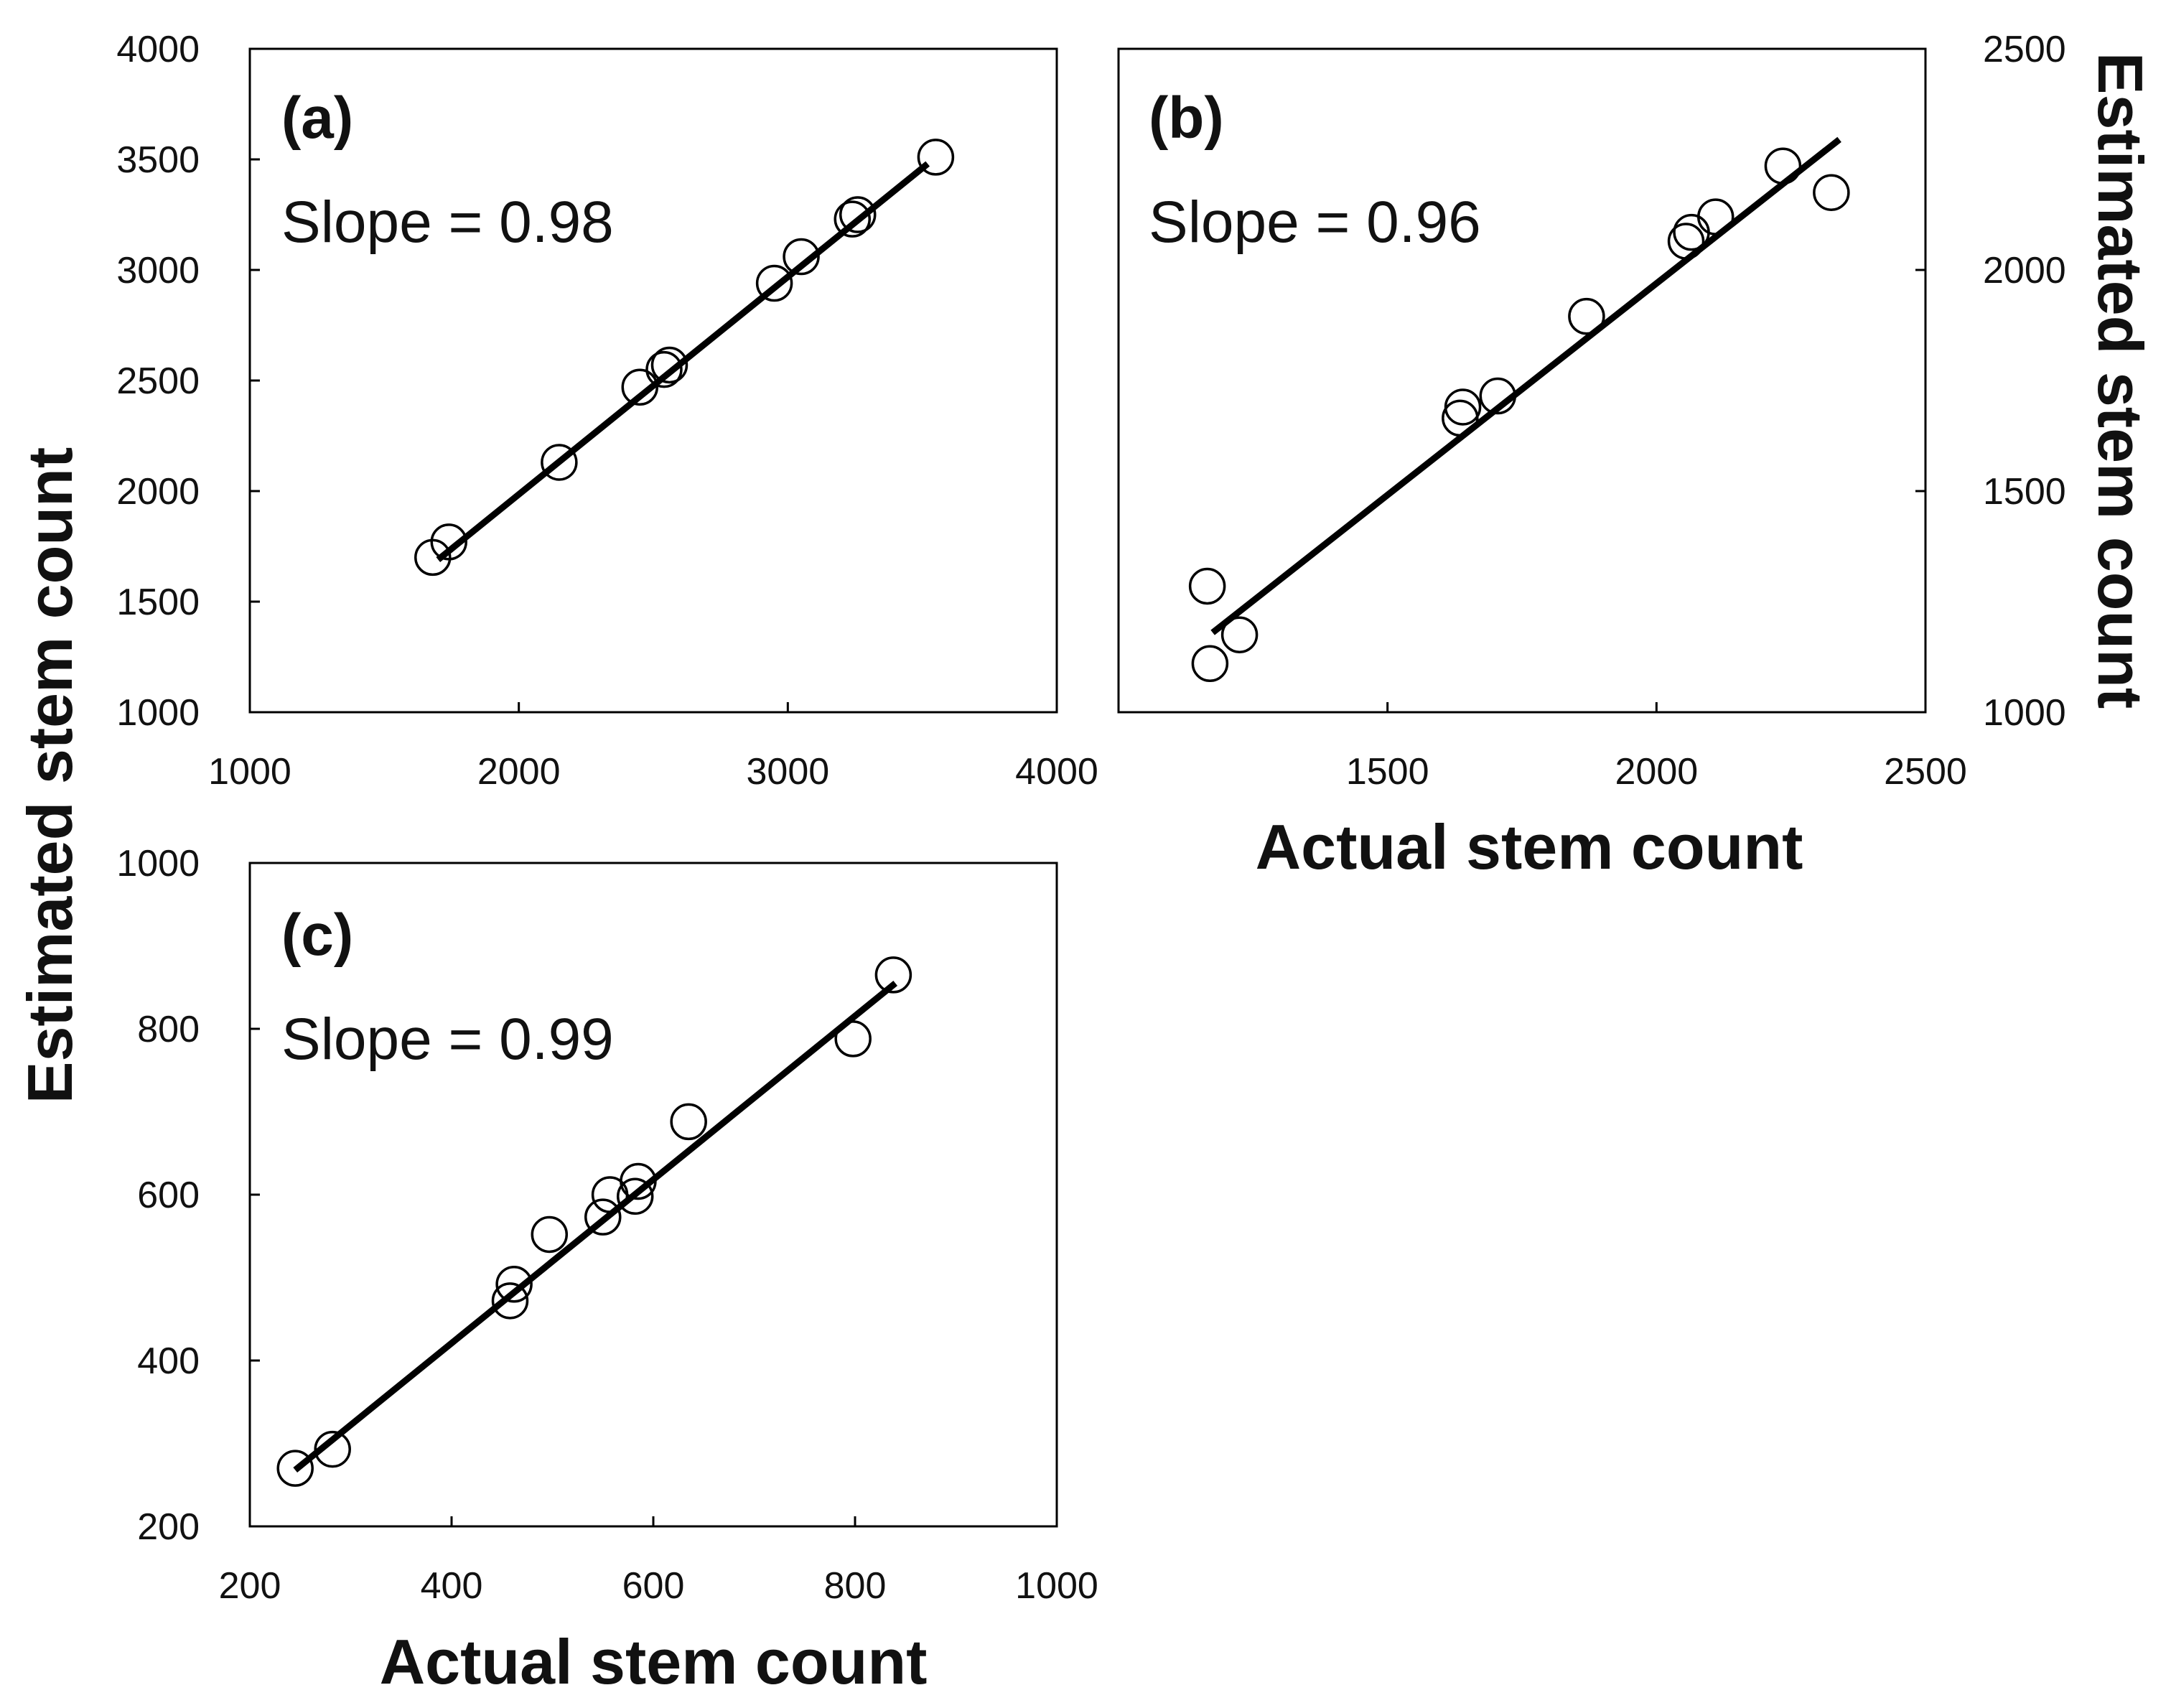 The image size is (2171, 1708). What do you see at coordinates (654, 1586) in the screenshot?
I see `panel-c-xtick-label: 600` at bounding box center [654, 1586].